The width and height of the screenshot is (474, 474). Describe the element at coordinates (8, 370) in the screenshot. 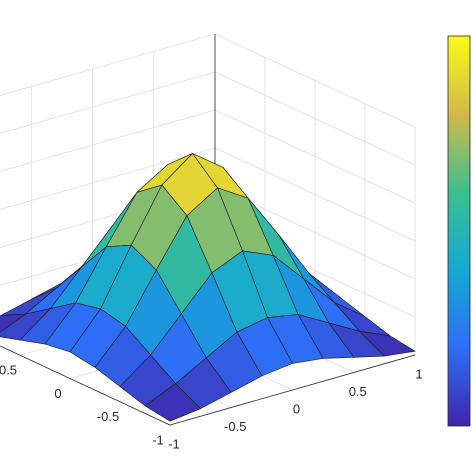

I see `y-tick-label: 0.5` at that location.